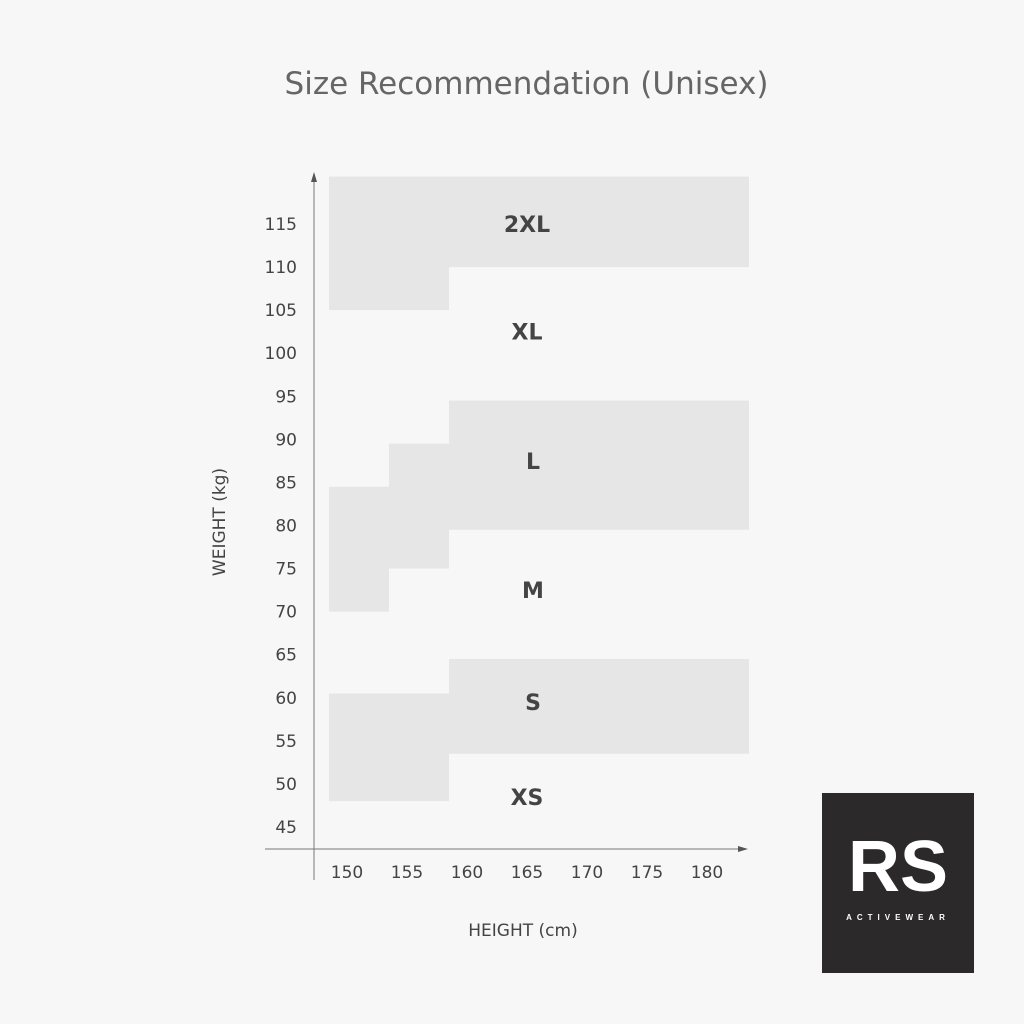 This screenshot has height=1024, width=1024. I want to click on x-axis-arrow-icon, so click(743, 849).